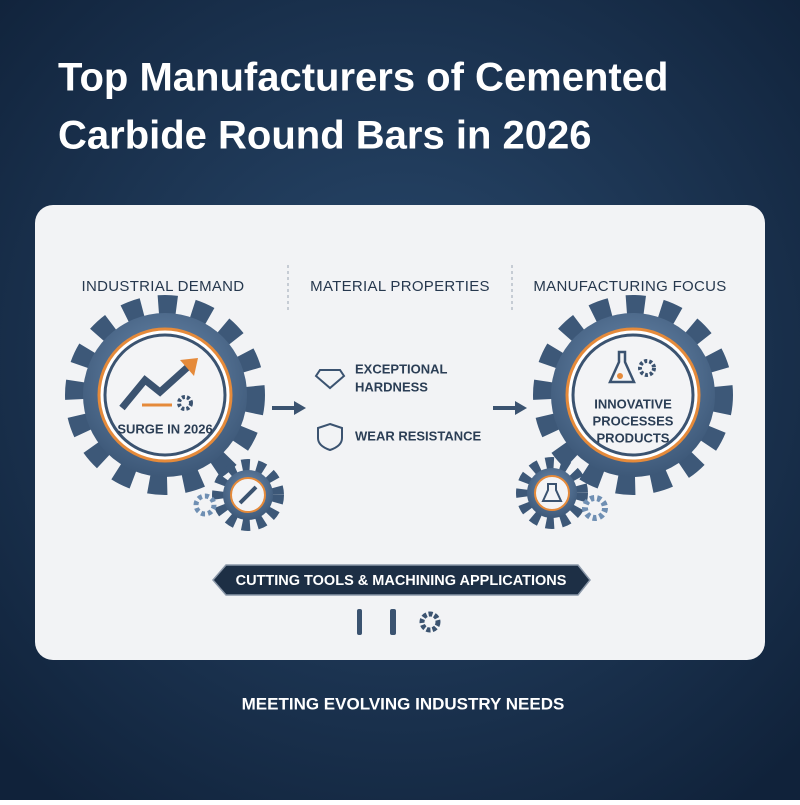  I want to click on banner, so click(401, 580).